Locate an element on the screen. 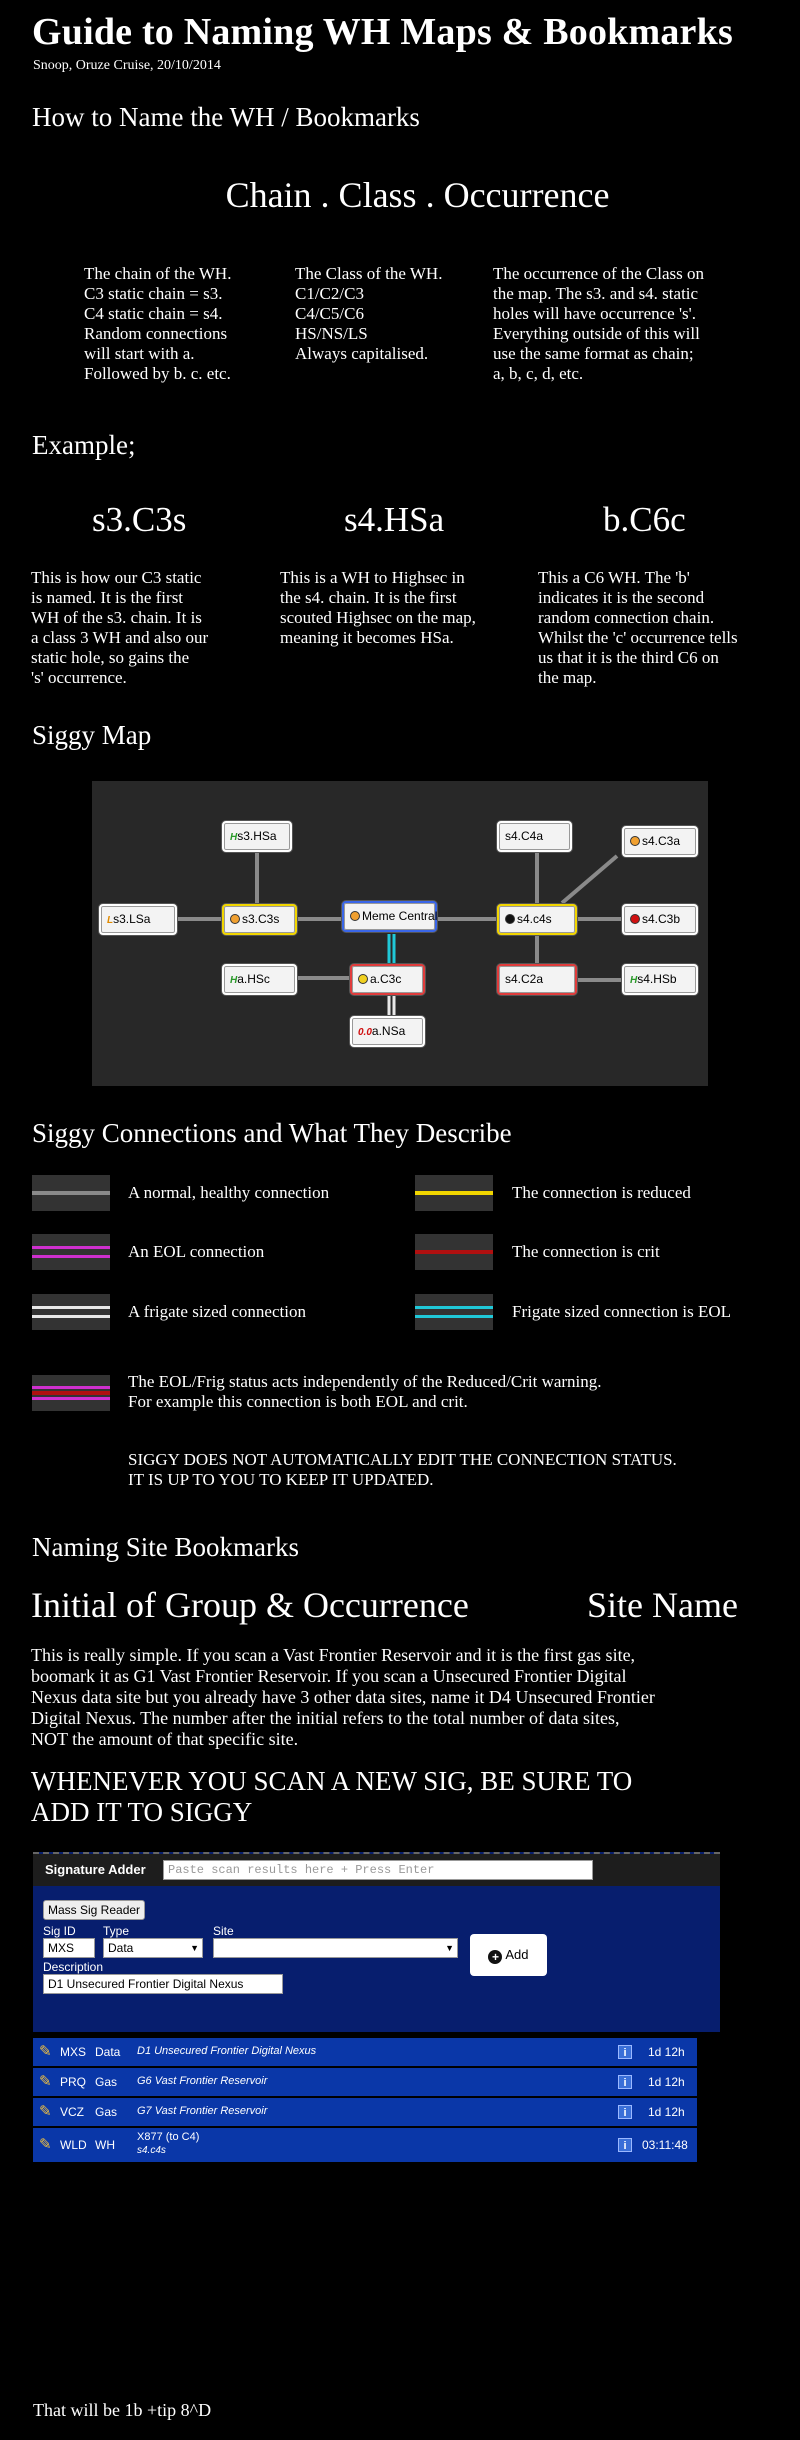 This screenshot has width=800, height=2440. sig-id-input: MXS is located at coordinates (69, 1948).